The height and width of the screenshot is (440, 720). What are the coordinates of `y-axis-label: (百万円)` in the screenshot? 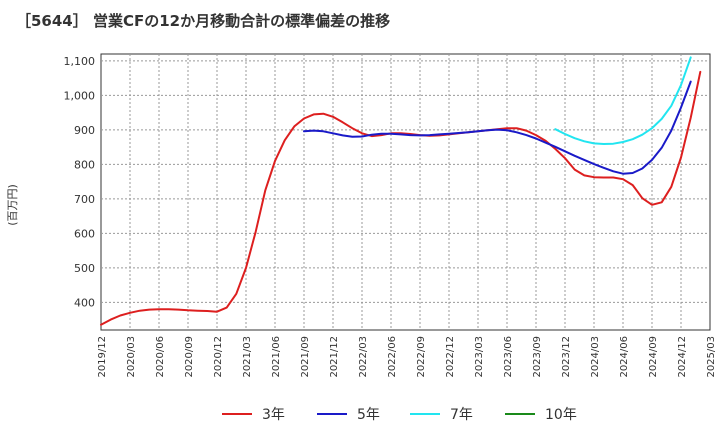 It's located at (12, 205).